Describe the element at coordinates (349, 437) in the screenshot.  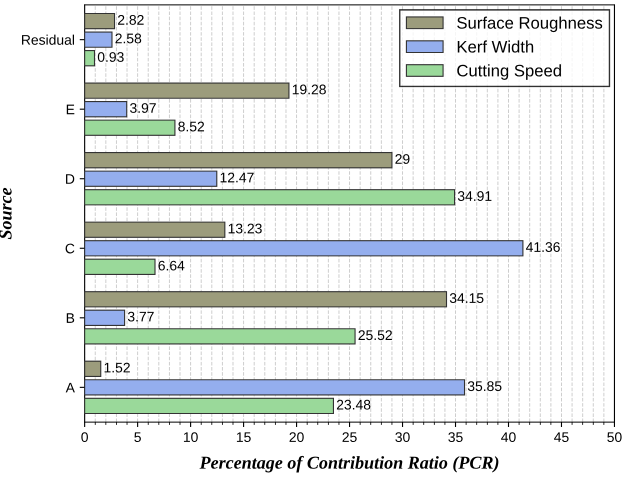
I see `x-tick-label: 25` at that location.